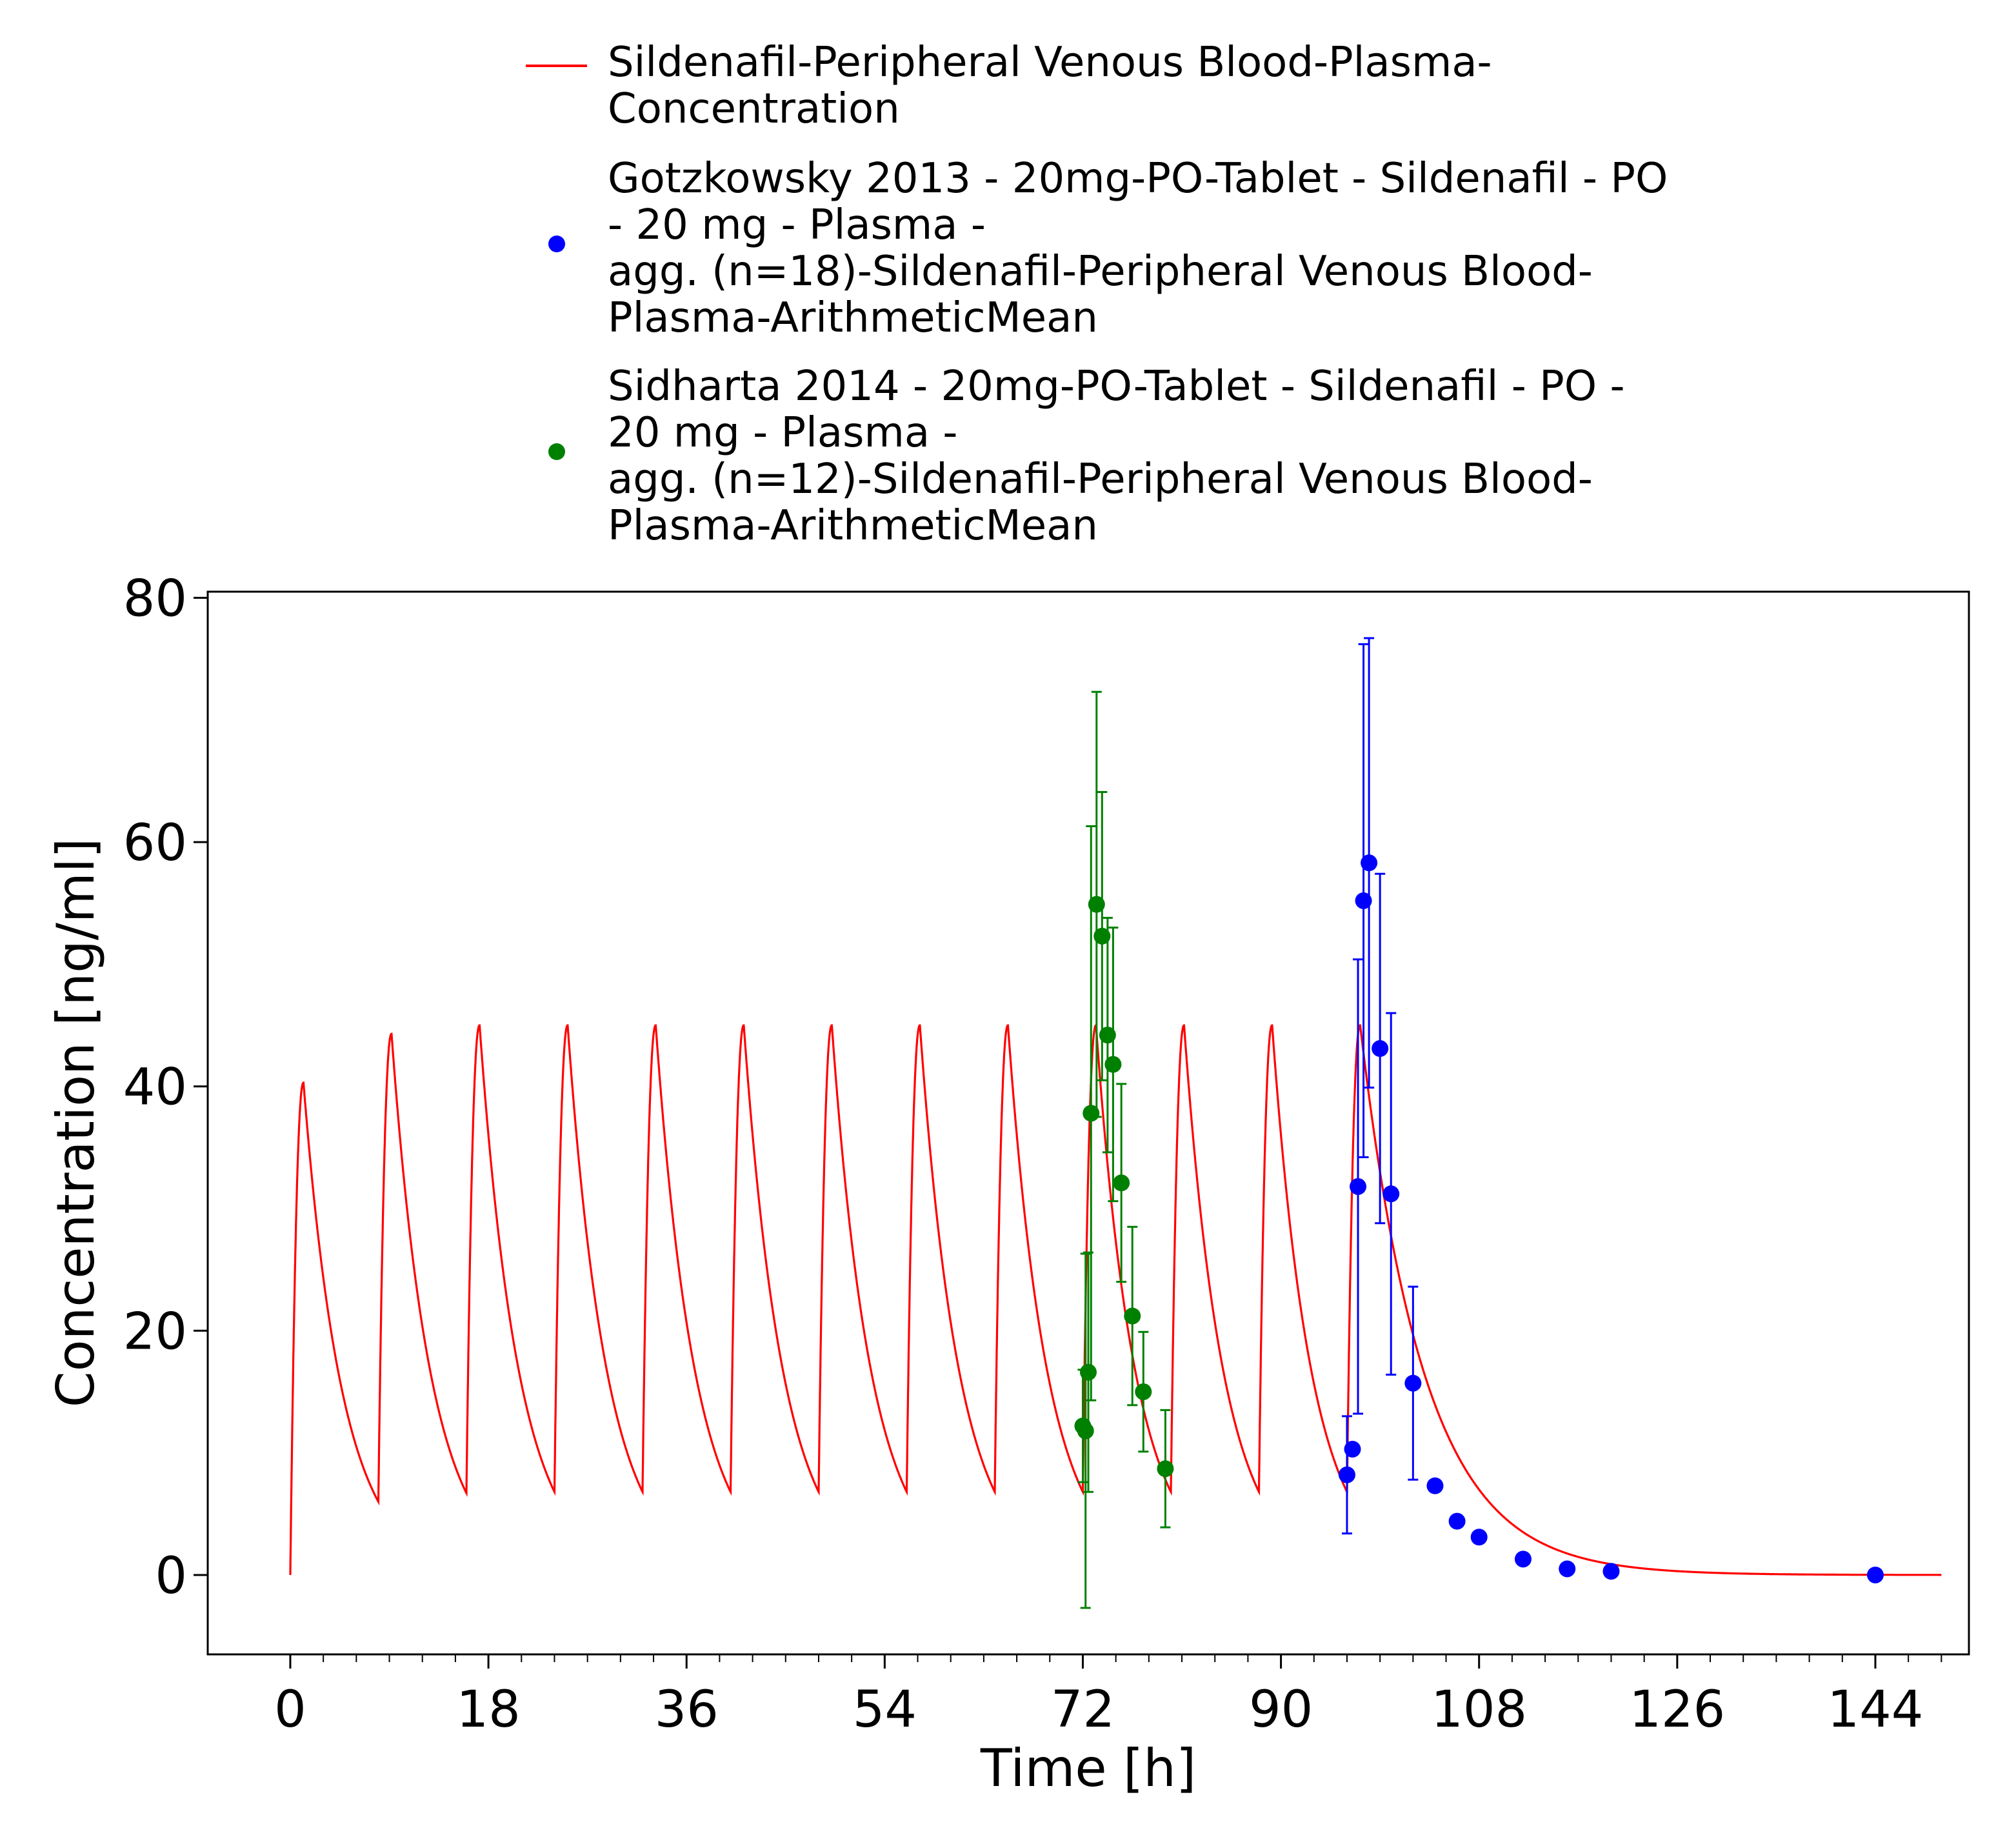 Image resolution: width=2016 pixels, height=1846 pixels. I want to click on y-tick-label: 20, so click(155, 1332).